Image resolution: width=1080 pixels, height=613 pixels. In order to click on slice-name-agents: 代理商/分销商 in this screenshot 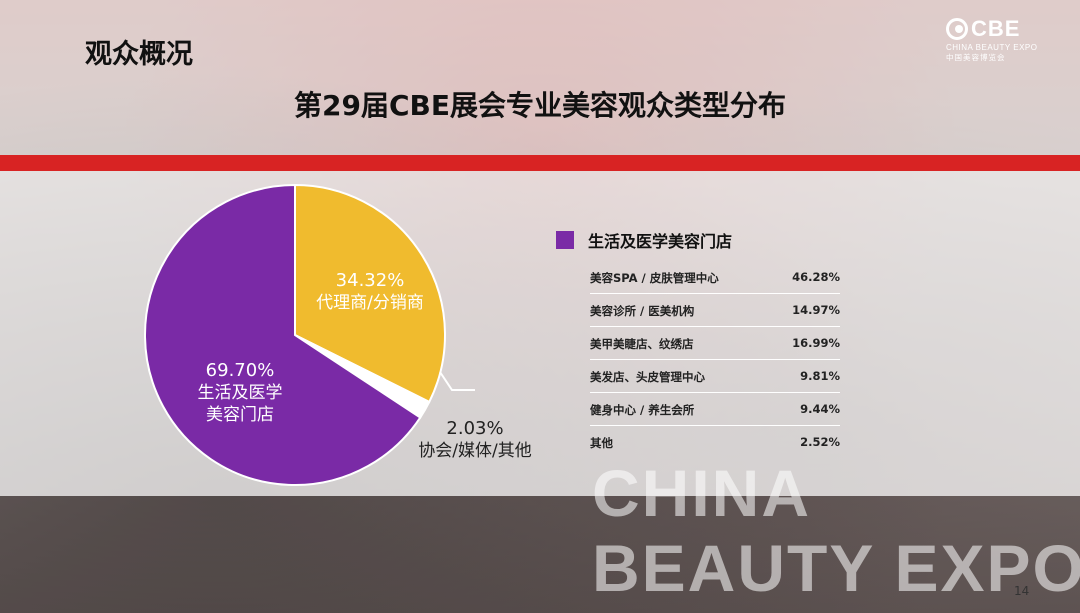, I will do `click(370, 303)`.